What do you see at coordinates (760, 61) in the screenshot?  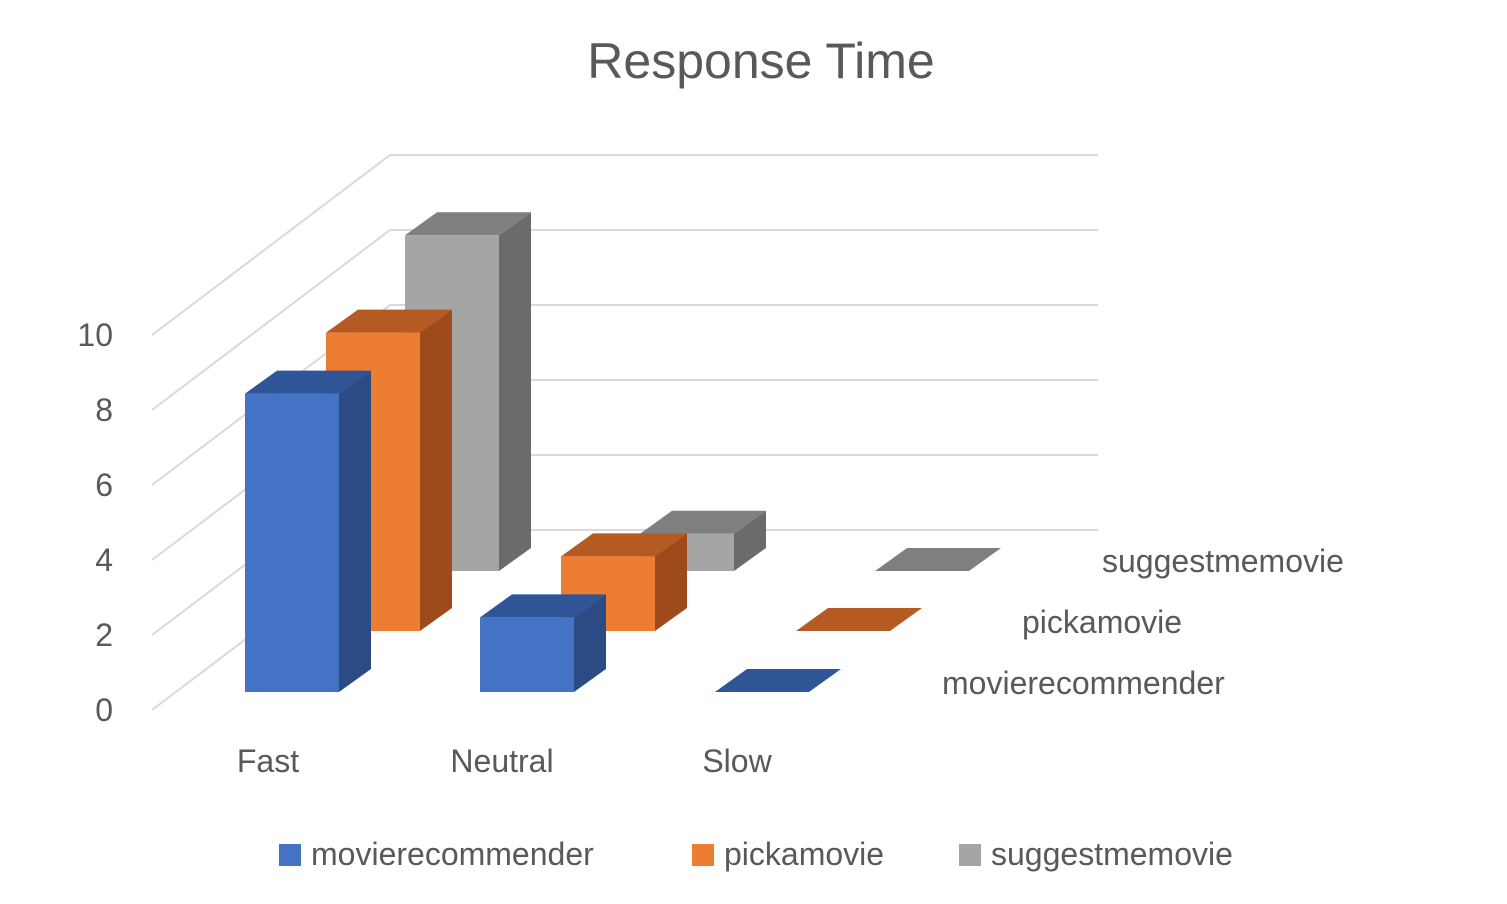 I see `chart-title: Response Time` at bounding box center [760, 61].